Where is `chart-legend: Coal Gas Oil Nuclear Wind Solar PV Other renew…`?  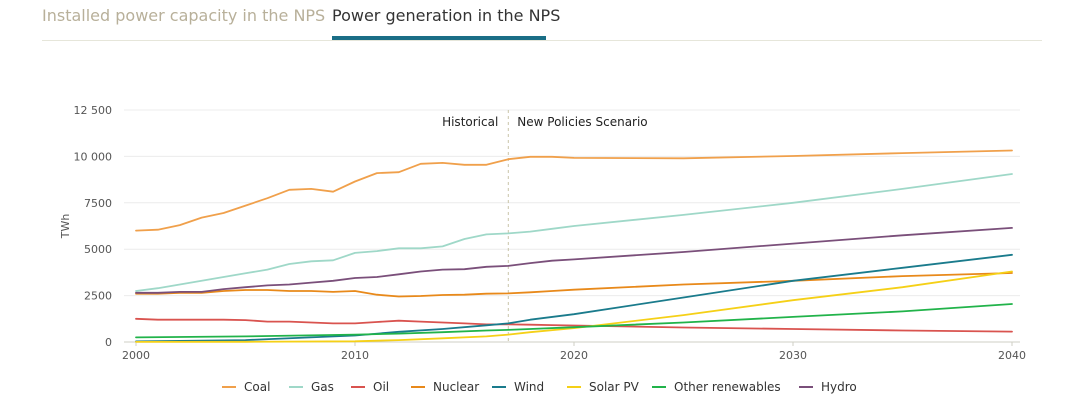
chart-legend: Coal Gas Oil Nuclear Wind Solar PV Other renew… is located at coordinates (534, 388).